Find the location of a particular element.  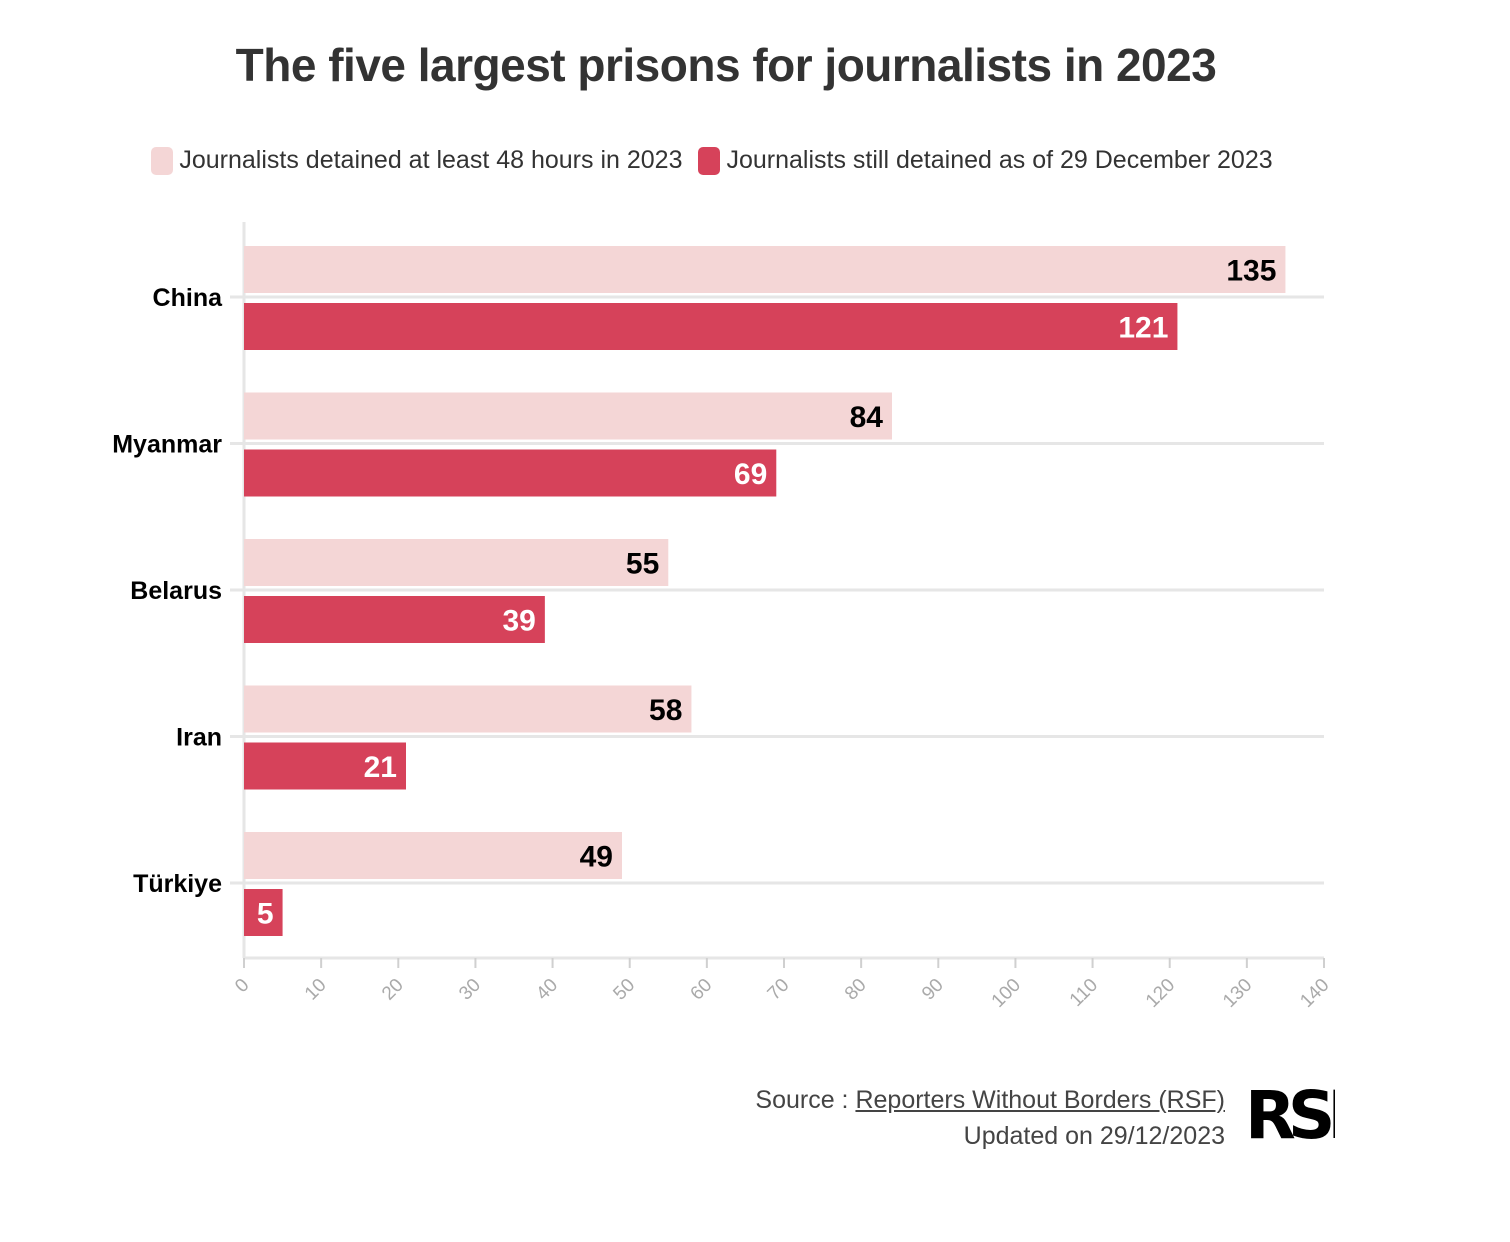

data-label: 121 is located at coordinates (1143, 328).